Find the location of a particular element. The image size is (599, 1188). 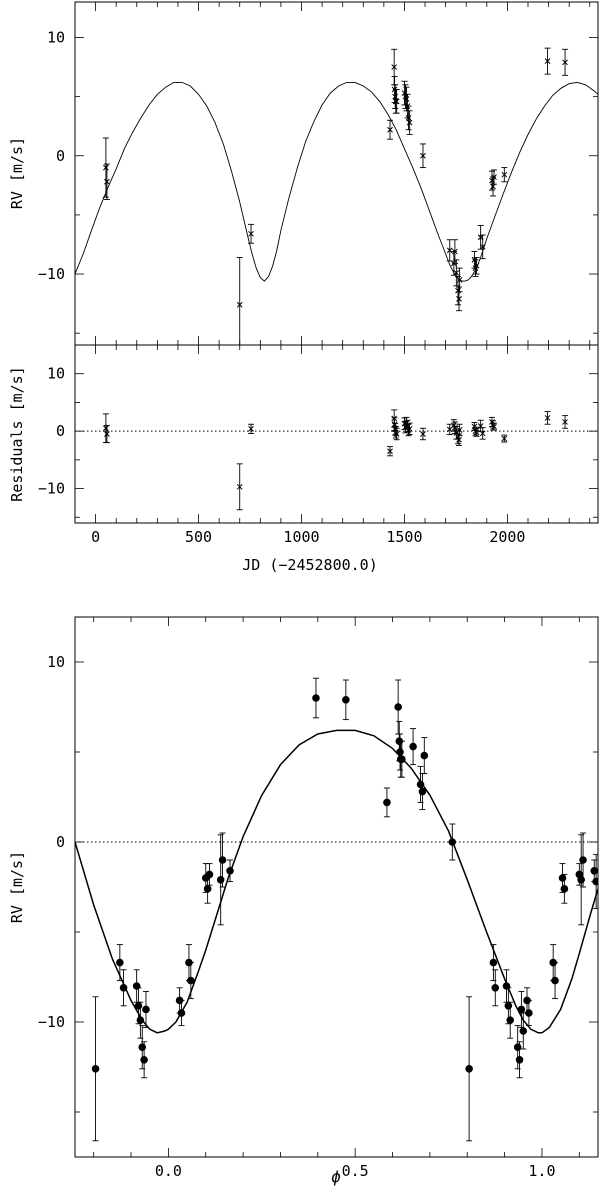

phase-x-tick-label: 0.0 is located at coordinates (168, 1171).